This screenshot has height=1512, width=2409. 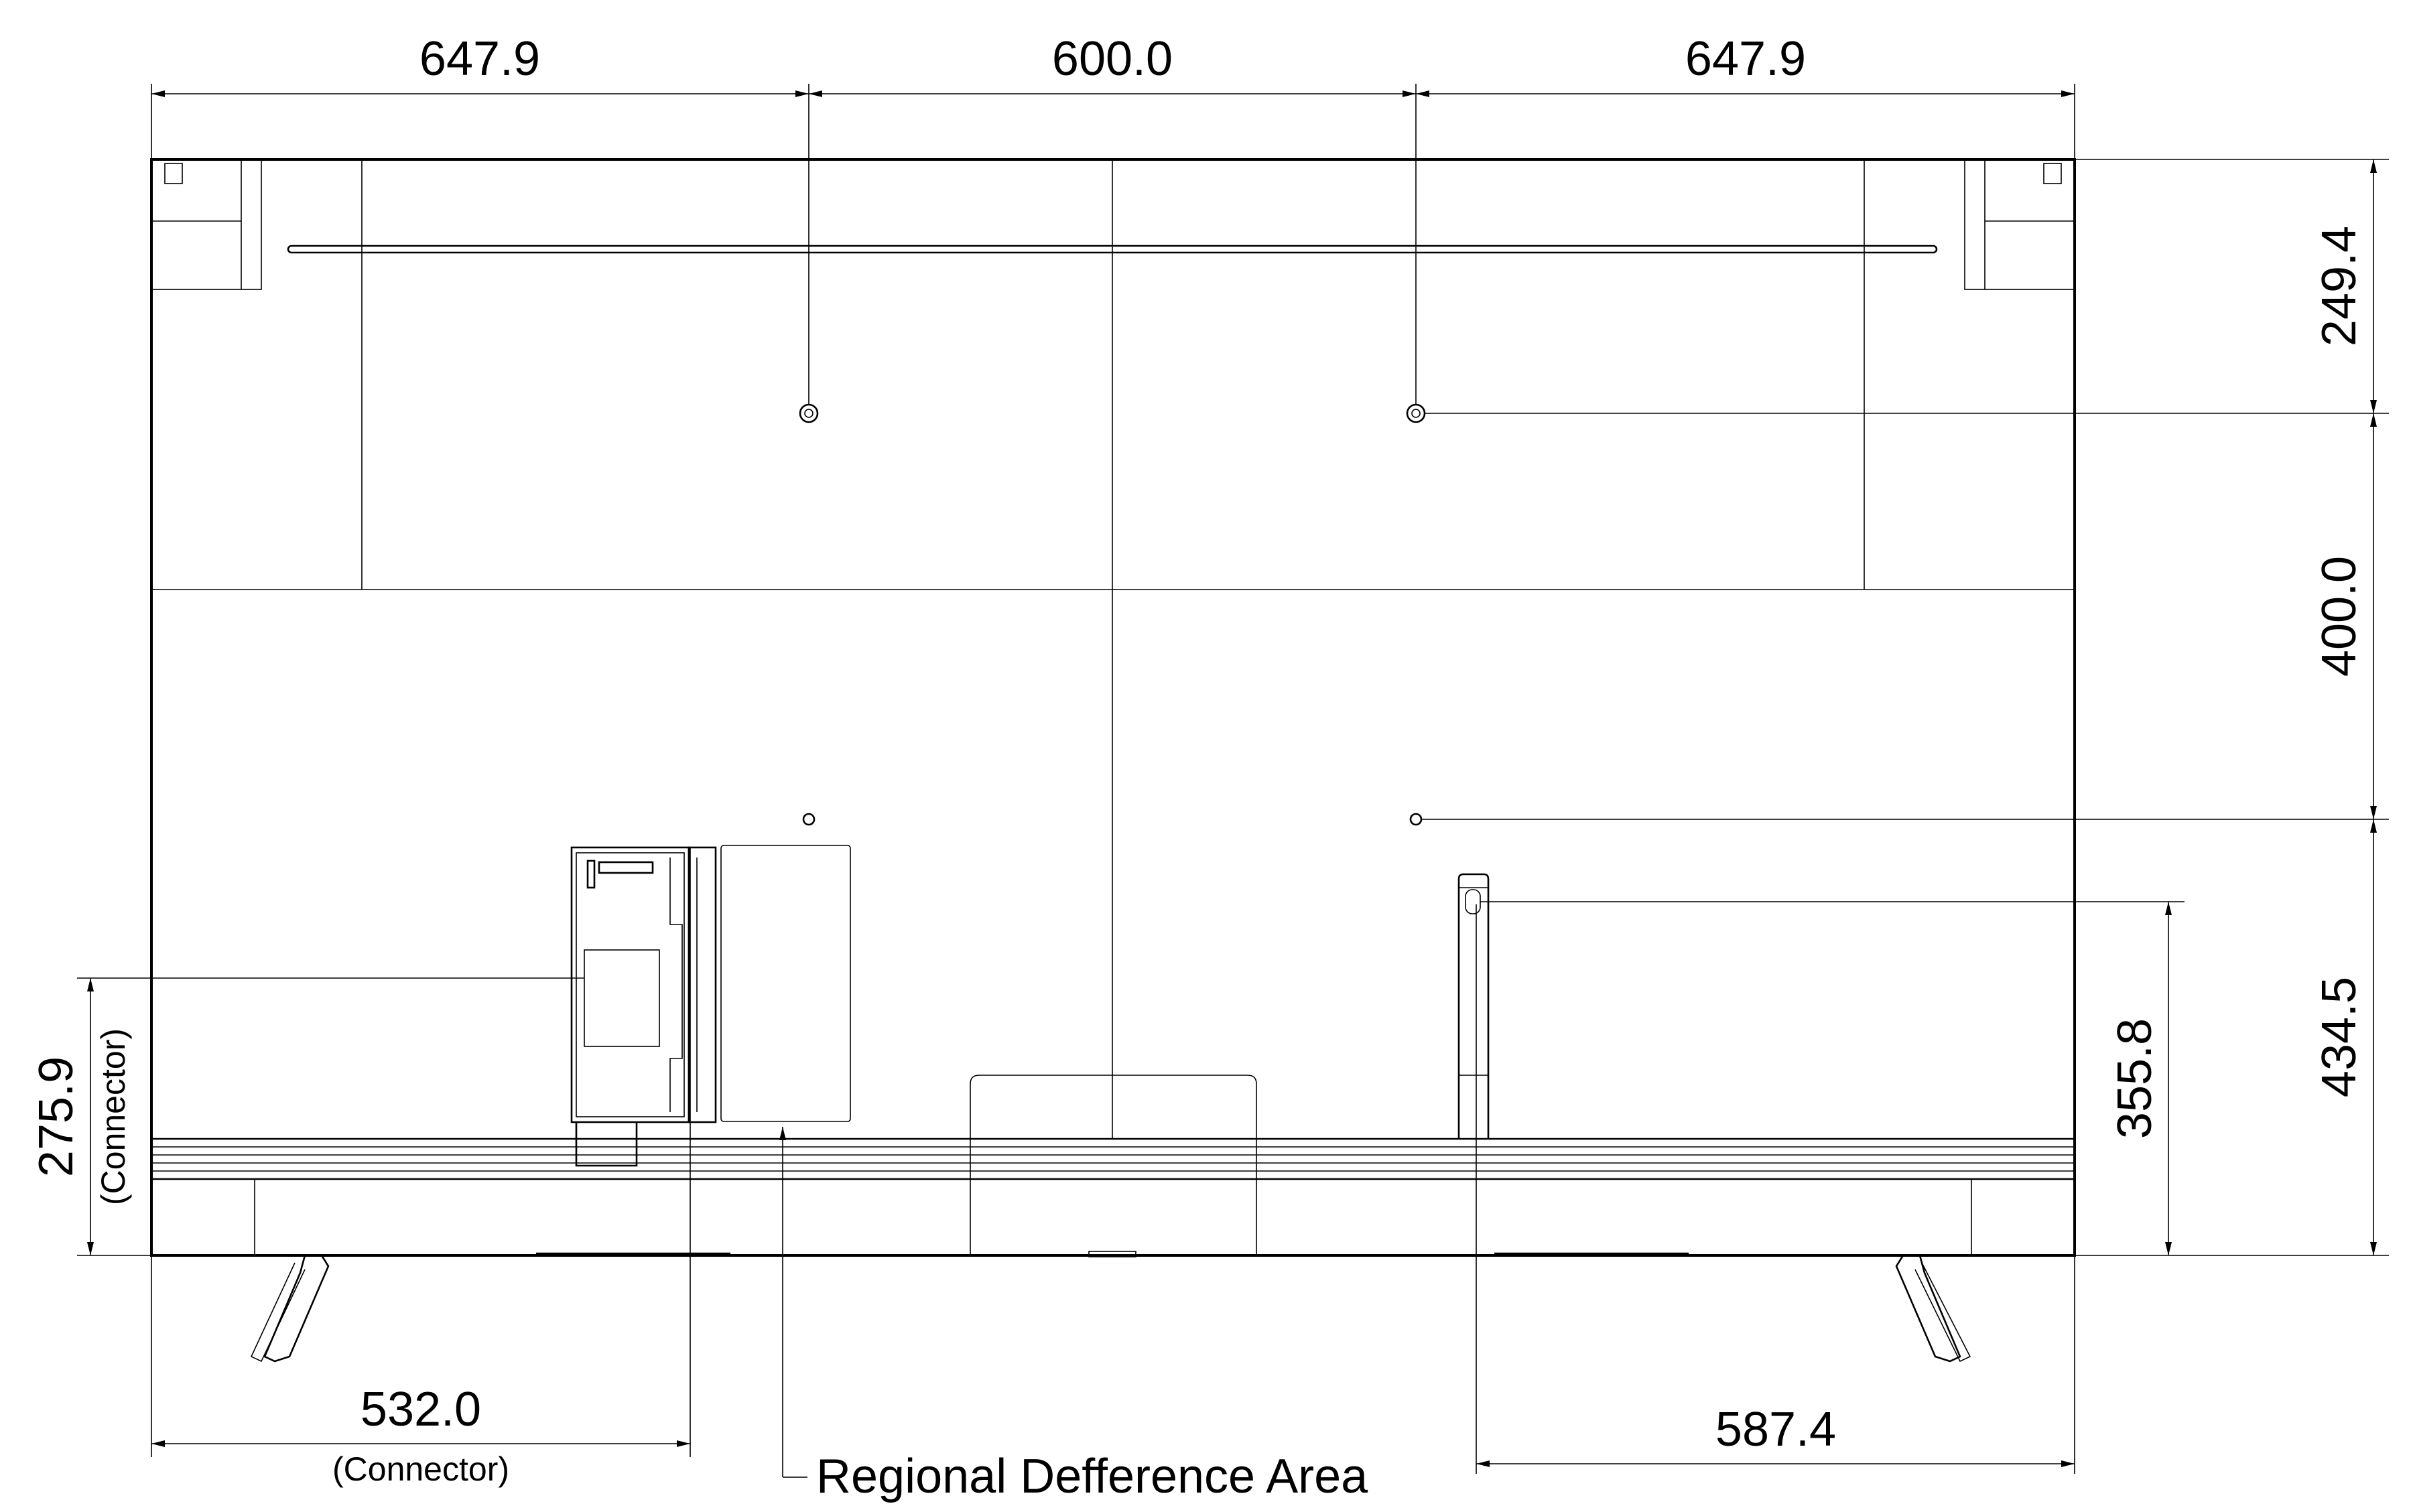 I want to click on dim-top-left: 647.9, so click(x=480, y=59).